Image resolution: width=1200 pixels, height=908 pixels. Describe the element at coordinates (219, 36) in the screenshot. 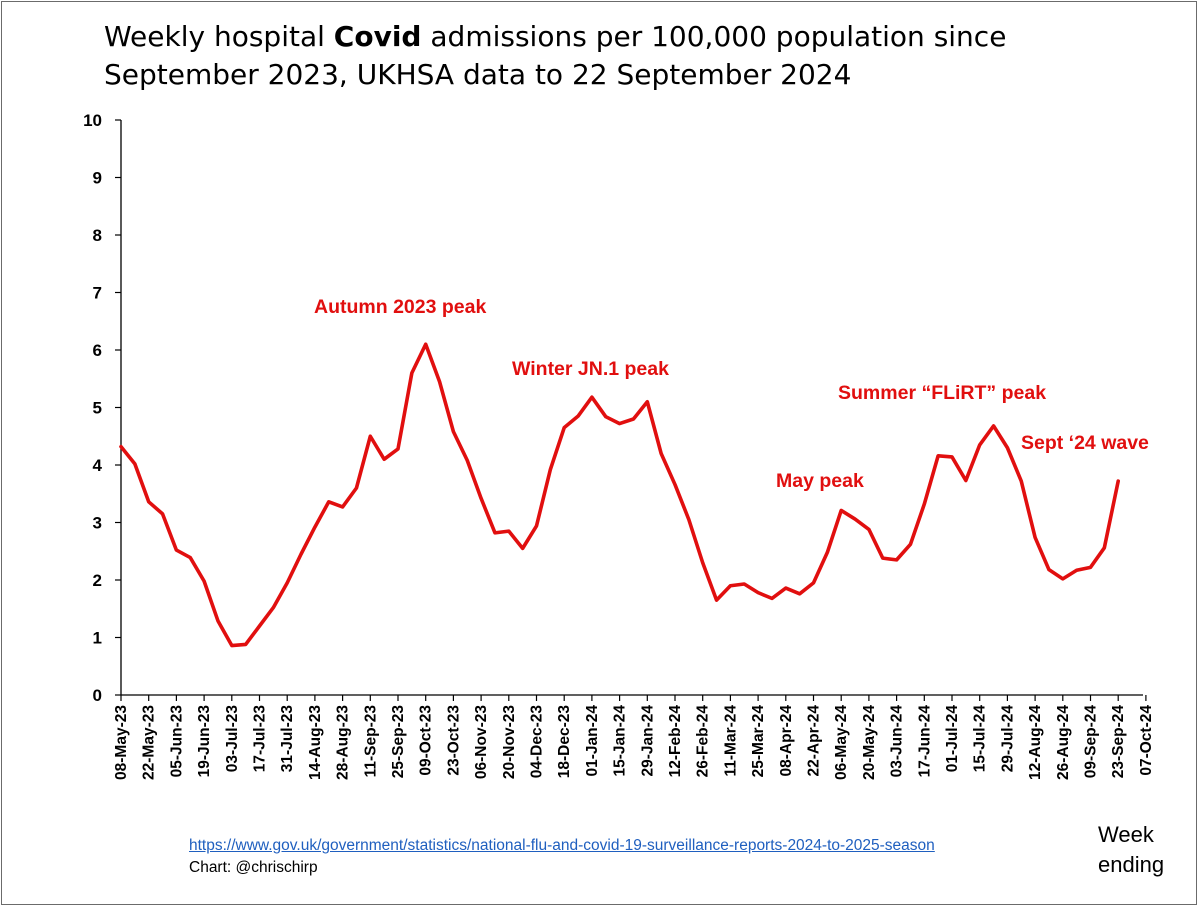

I see `title-part-1: Weekly hospital` at that location.